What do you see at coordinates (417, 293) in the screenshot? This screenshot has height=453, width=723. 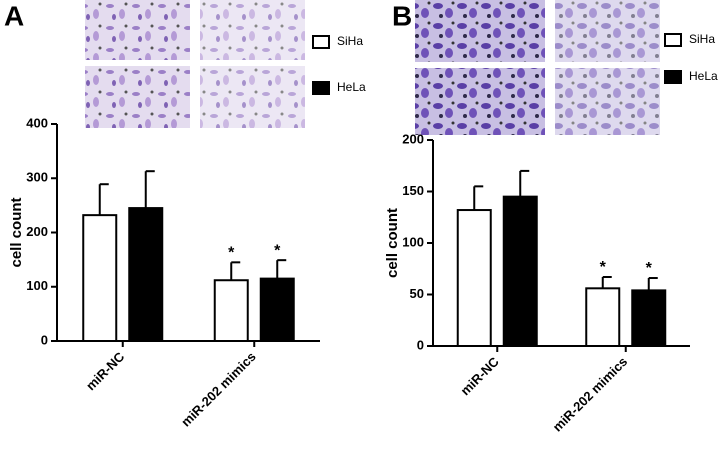 I see `y-tick-label: 50` at bounding box center [417, 293].